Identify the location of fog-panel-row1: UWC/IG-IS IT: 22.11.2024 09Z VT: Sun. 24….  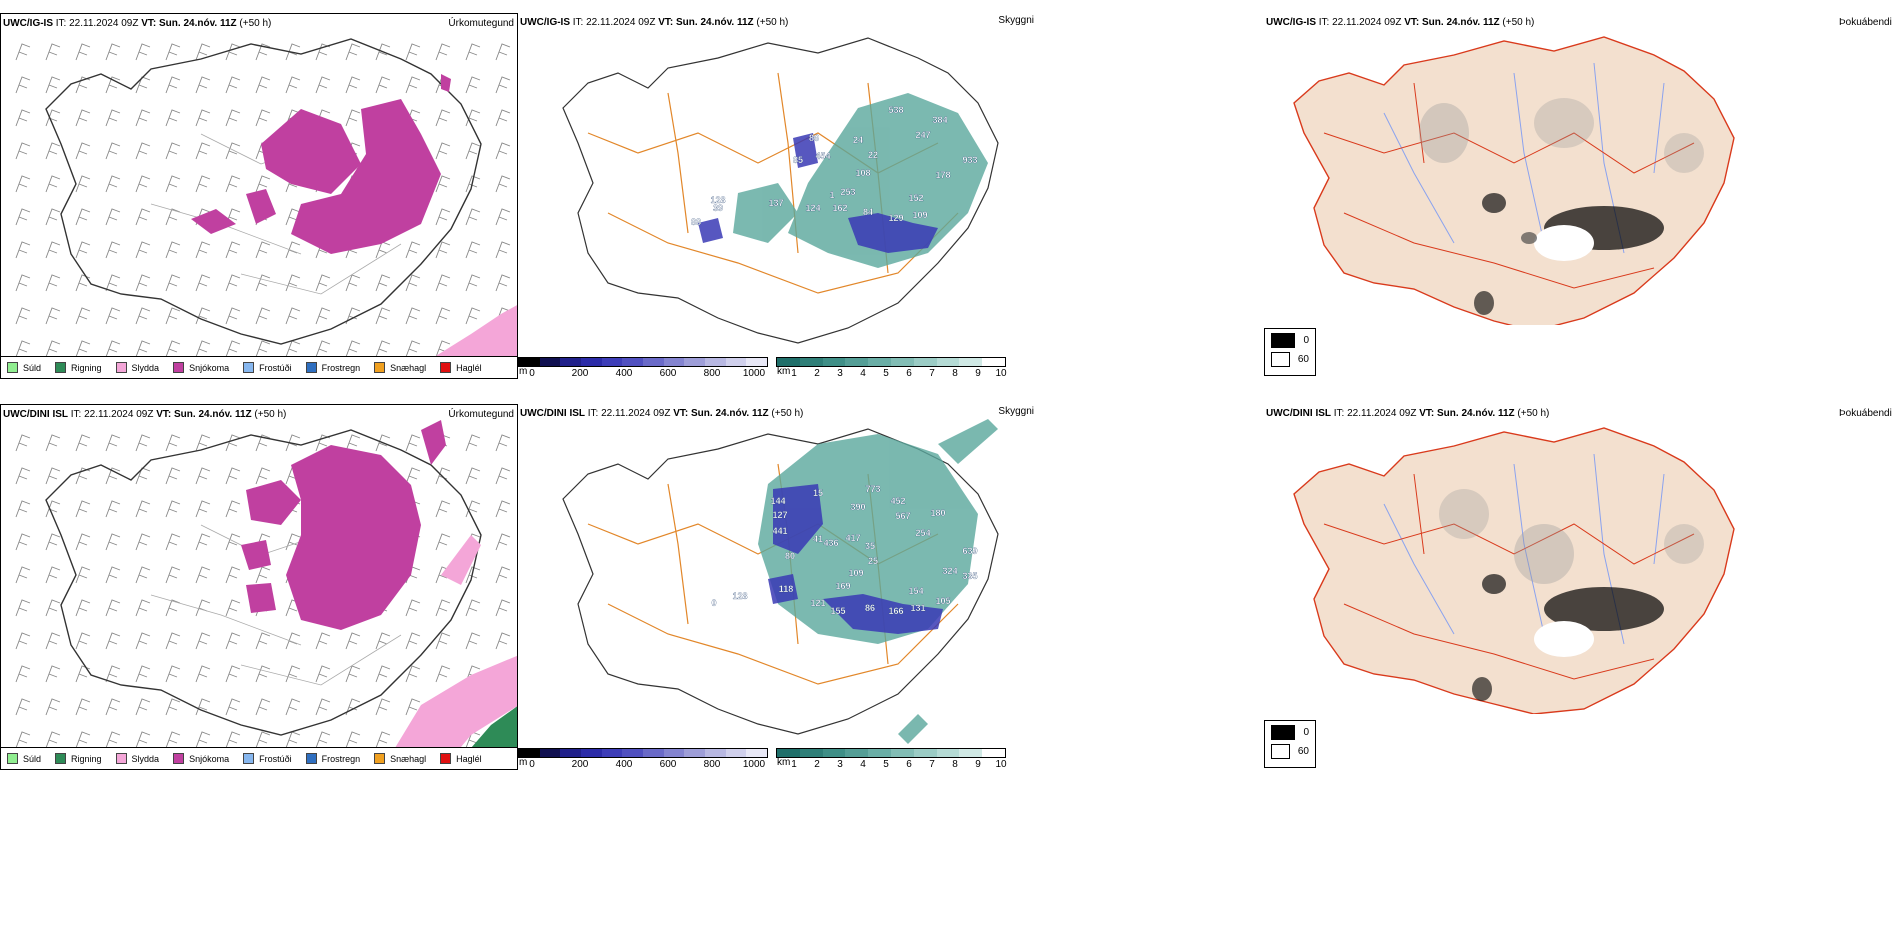
(1582, 169).